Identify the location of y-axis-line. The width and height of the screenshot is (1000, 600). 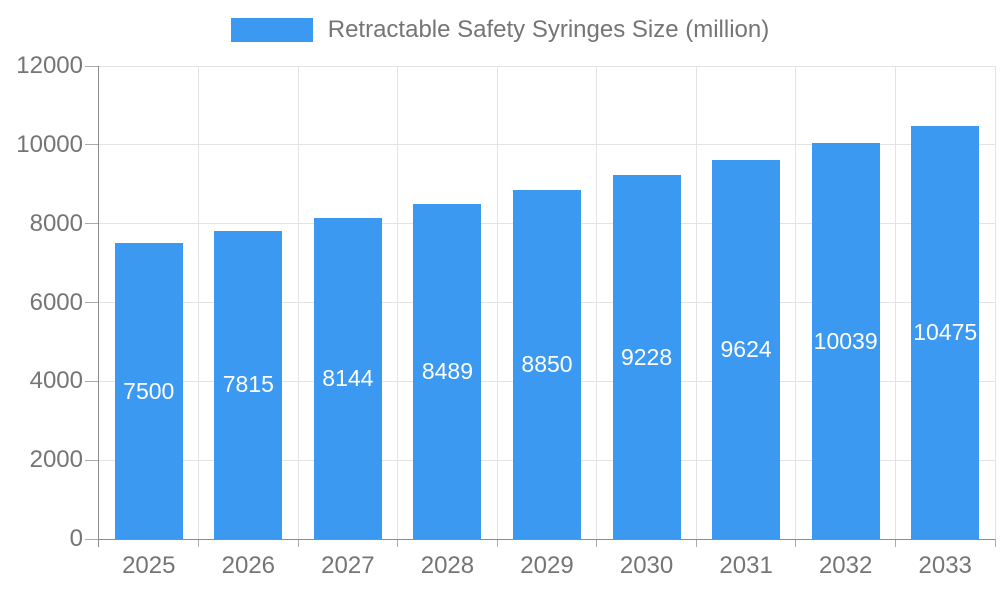
(98, 306).